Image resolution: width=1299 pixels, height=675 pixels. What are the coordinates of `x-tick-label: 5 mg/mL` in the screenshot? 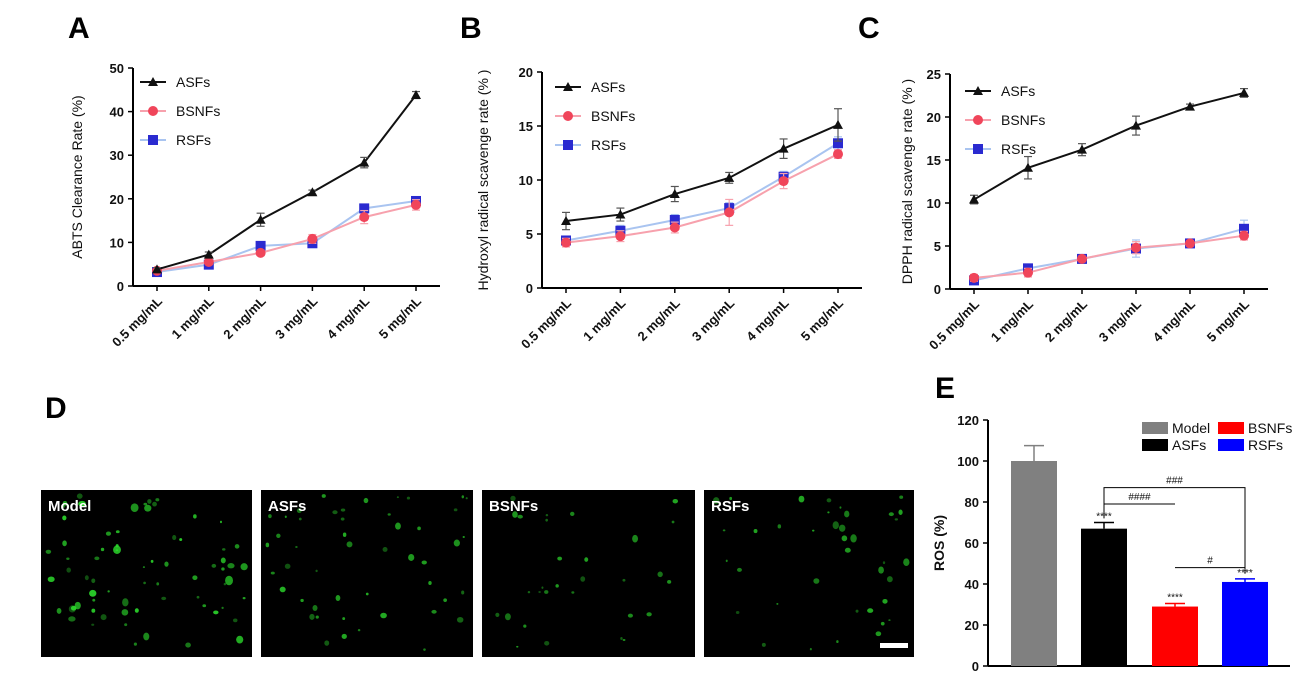 It's located at (400, 317).